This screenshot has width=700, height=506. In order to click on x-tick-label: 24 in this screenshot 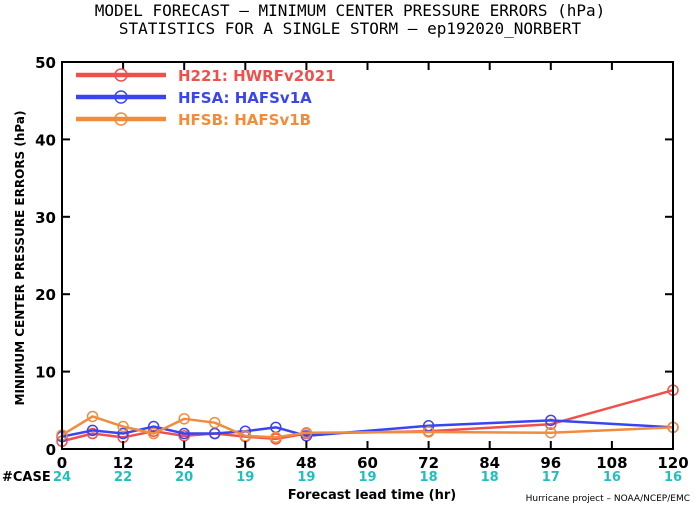, I will do `click(184, 463)`.